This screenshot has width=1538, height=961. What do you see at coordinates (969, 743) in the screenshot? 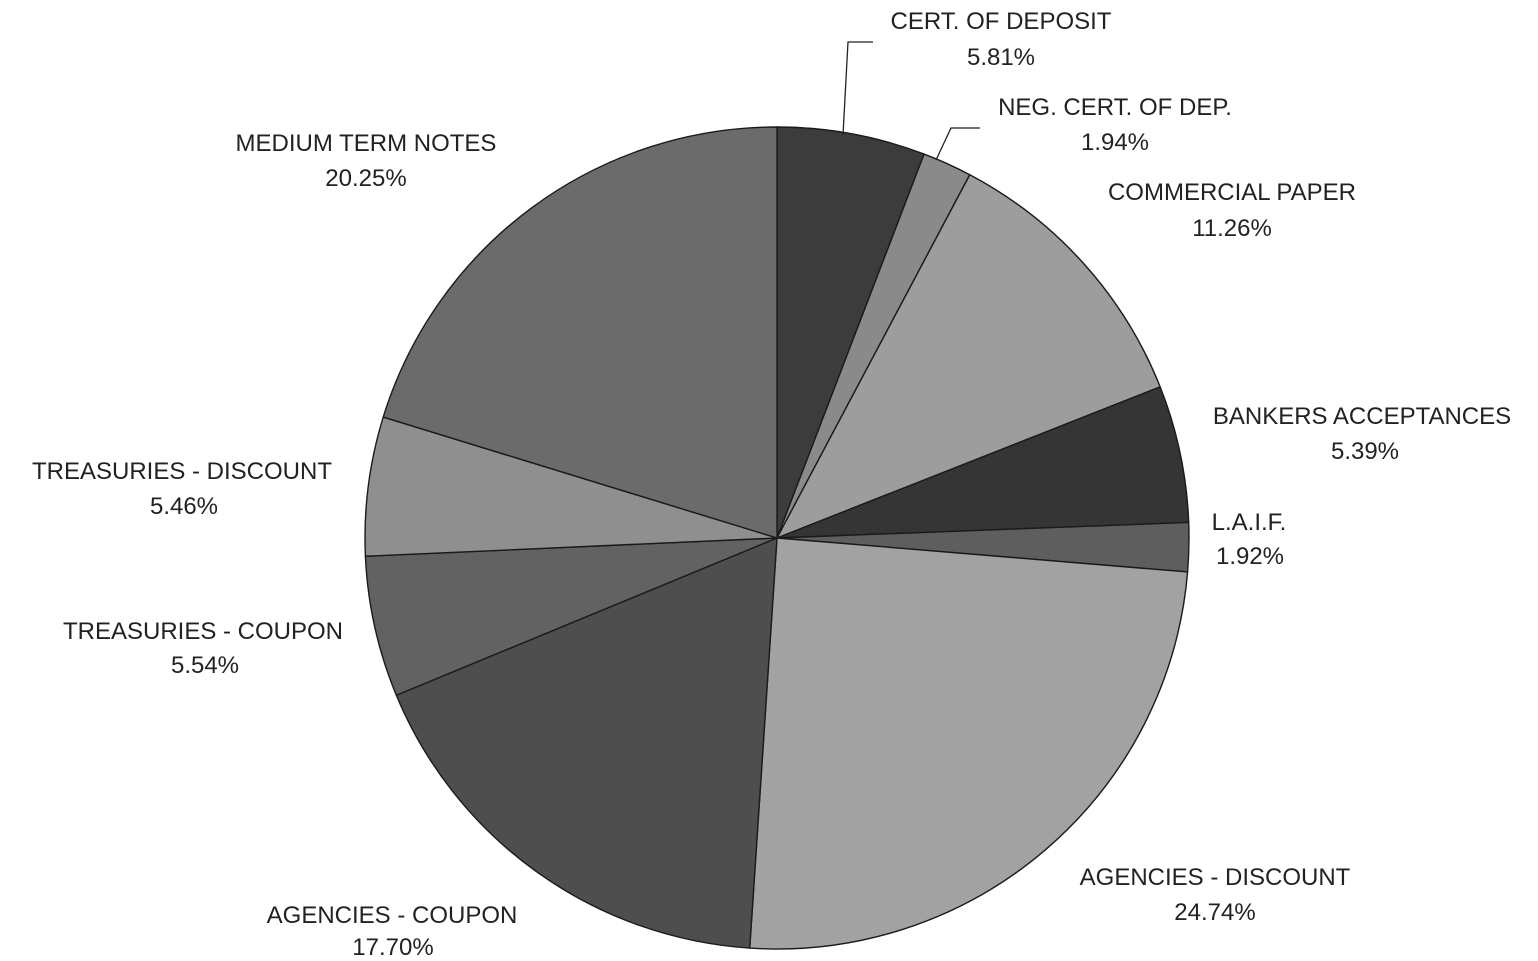
I see `pie-slice-agencies-discount` at bounding box center [969, 743].